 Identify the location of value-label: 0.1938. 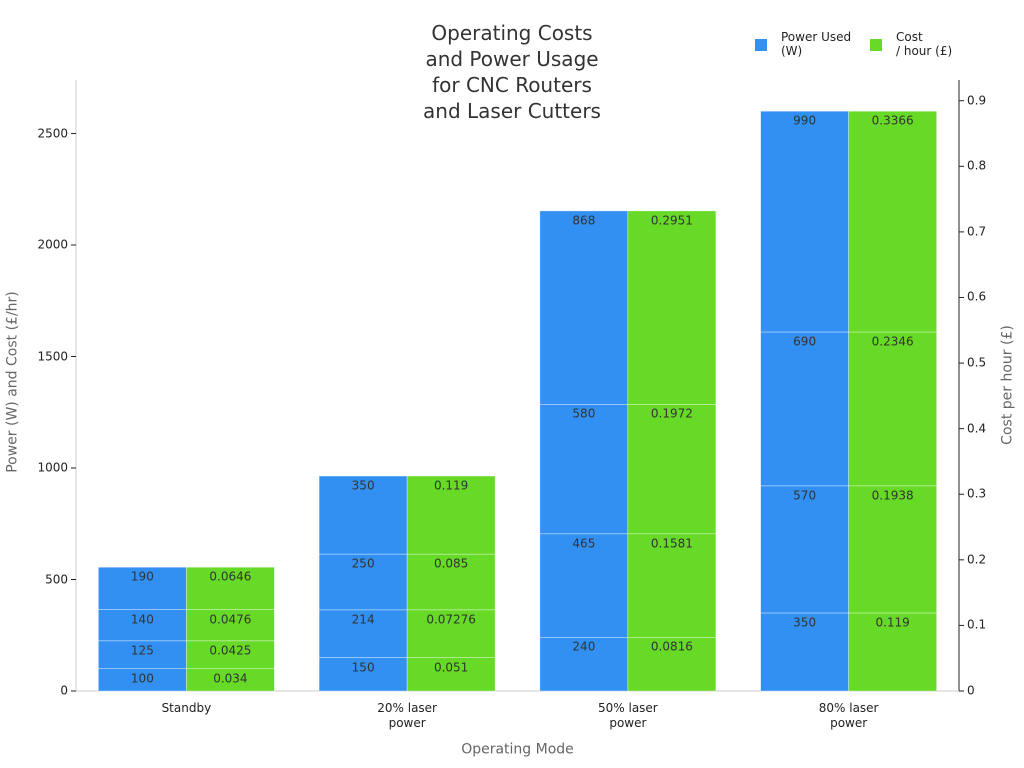
(892, 495).